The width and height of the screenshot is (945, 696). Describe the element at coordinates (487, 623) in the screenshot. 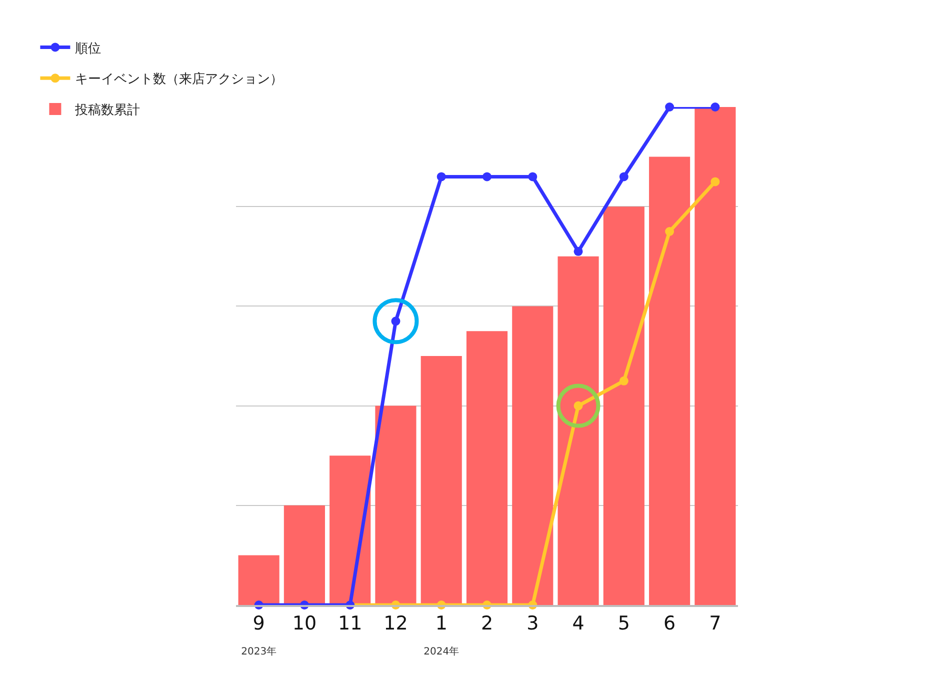

I see `x-tick-label: 2` at that location.